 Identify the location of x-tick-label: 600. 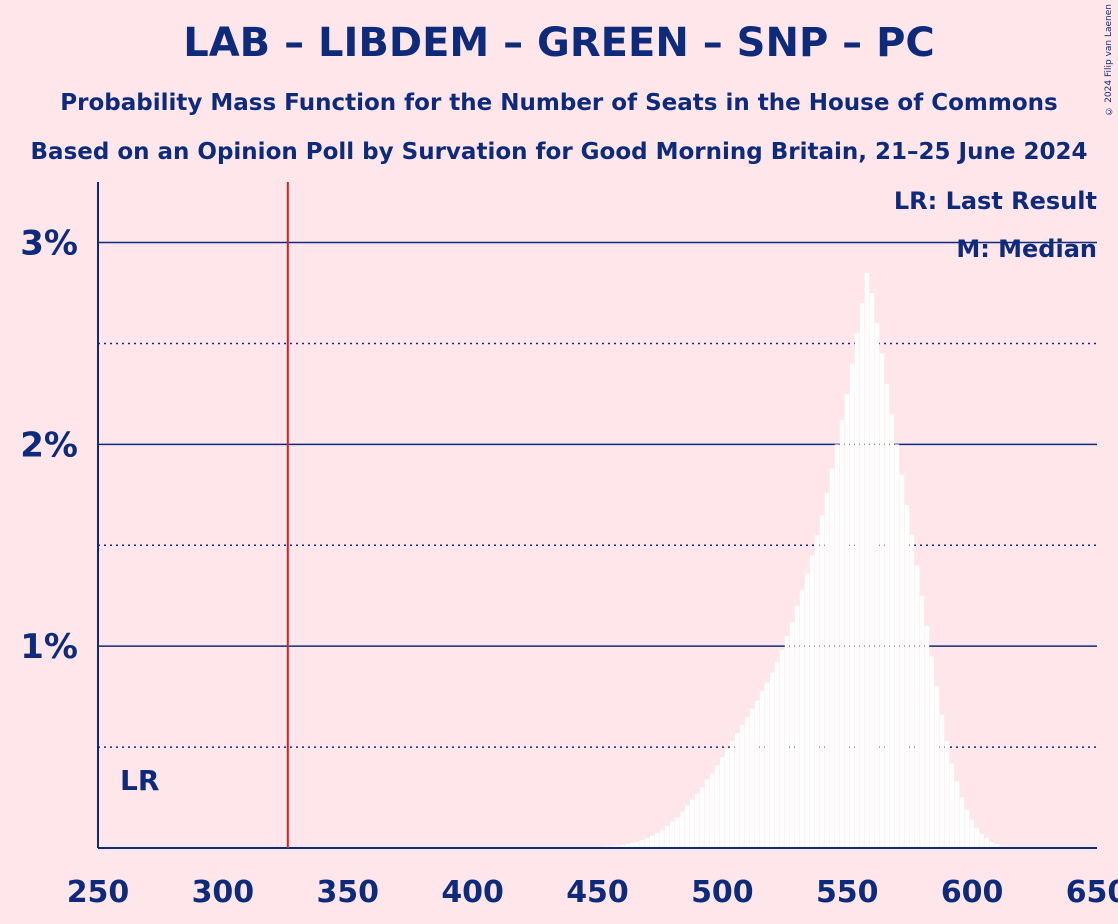
(972, 892).